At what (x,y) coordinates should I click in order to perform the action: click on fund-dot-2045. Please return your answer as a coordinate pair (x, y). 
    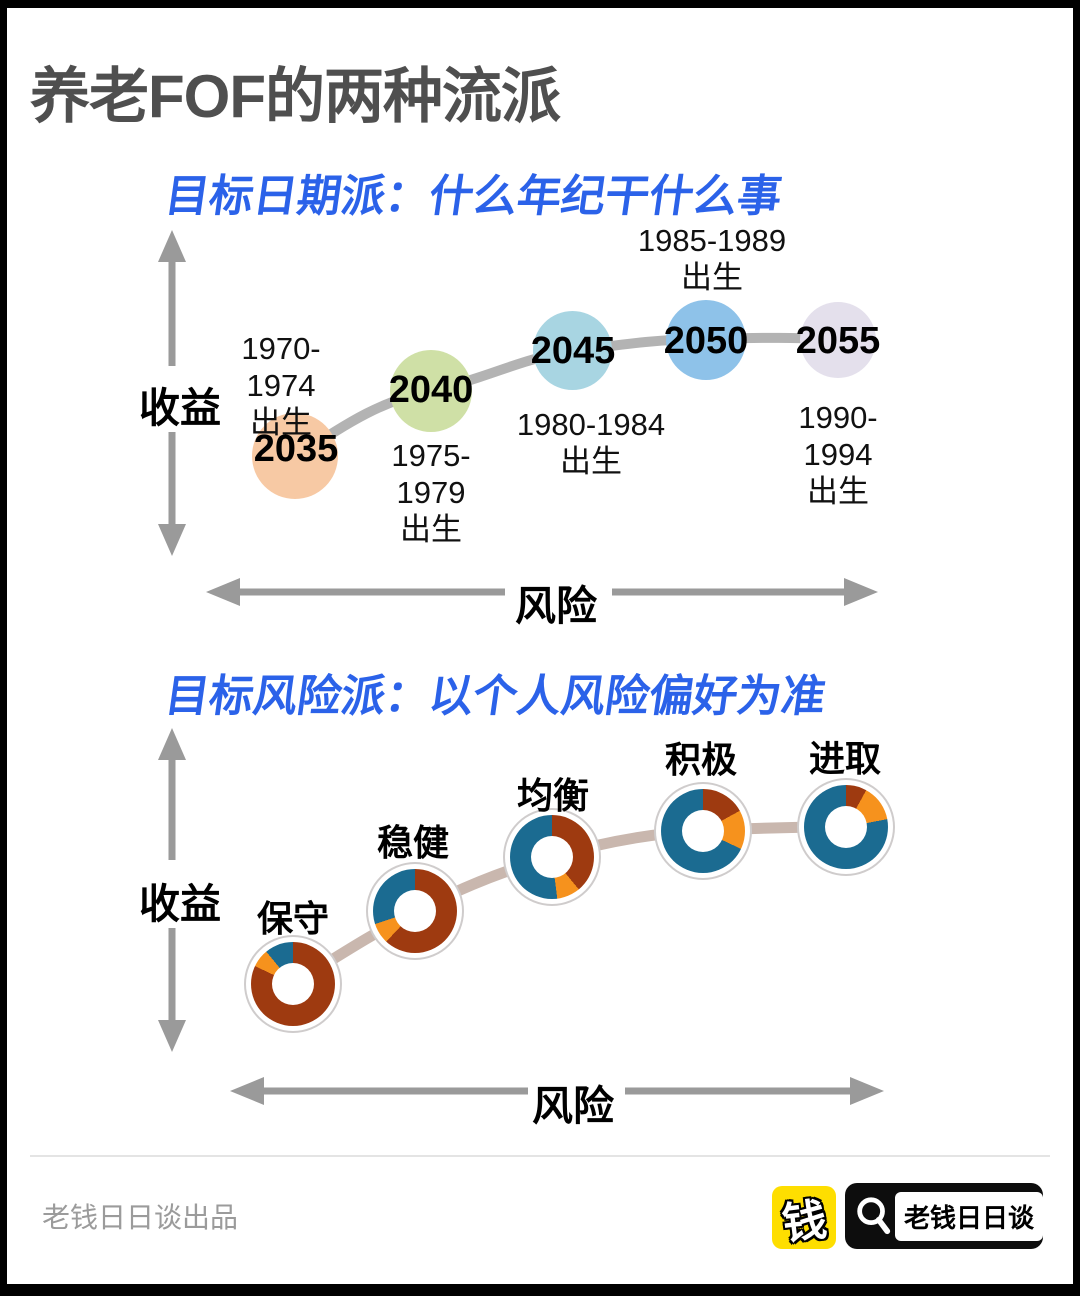
    Looking at the image, I should click on (572, 350).